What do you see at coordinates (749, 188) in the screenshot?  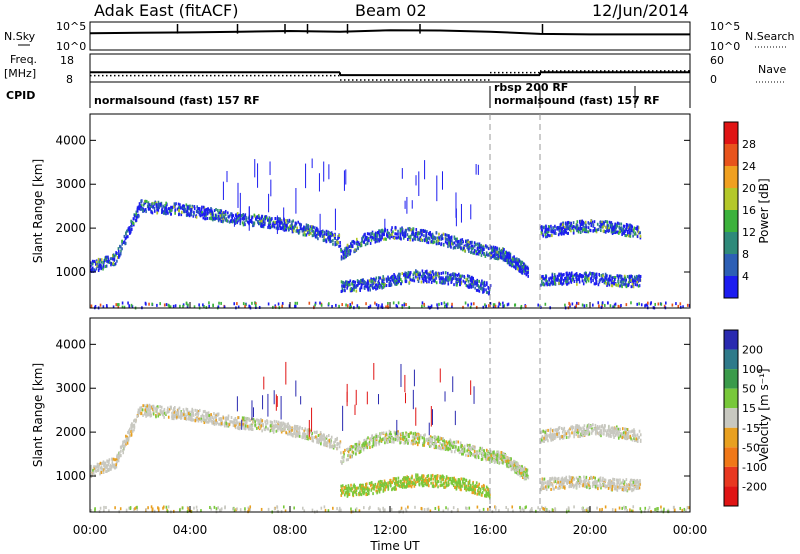 I see `colorbar-tick-label: 20` at bounding box center [749, 188].